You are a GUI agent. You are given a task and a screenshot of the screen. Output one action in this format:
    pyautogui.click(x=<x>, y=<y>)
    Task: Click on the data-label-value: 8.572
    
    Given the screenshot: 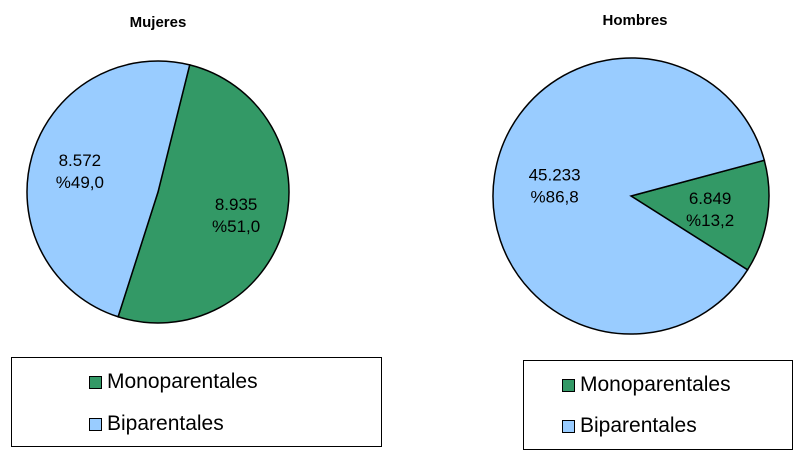 What is the action you would take?
    pyautogui.click(x=80, y=160)
    